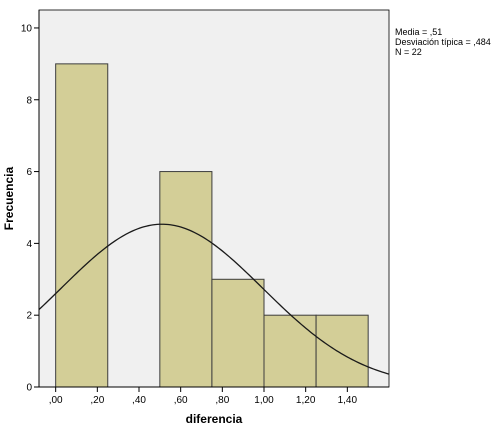 This screenshot has width=496, height=431. Describe the element at coordinates (29, 316) in the screenshot. I see `y-tick-label: 2` at that location.